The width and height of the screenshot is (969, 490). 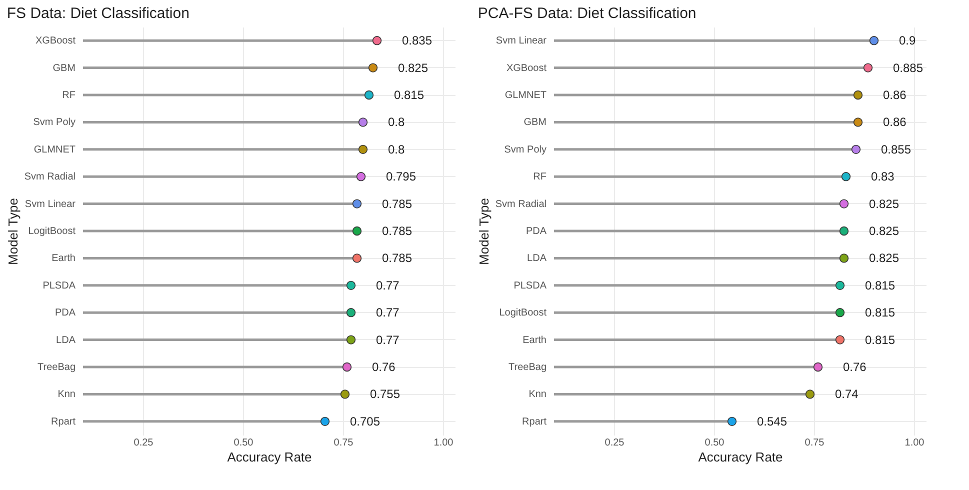 I want to click on data-label: 0.835, so click(x=417, y=41).